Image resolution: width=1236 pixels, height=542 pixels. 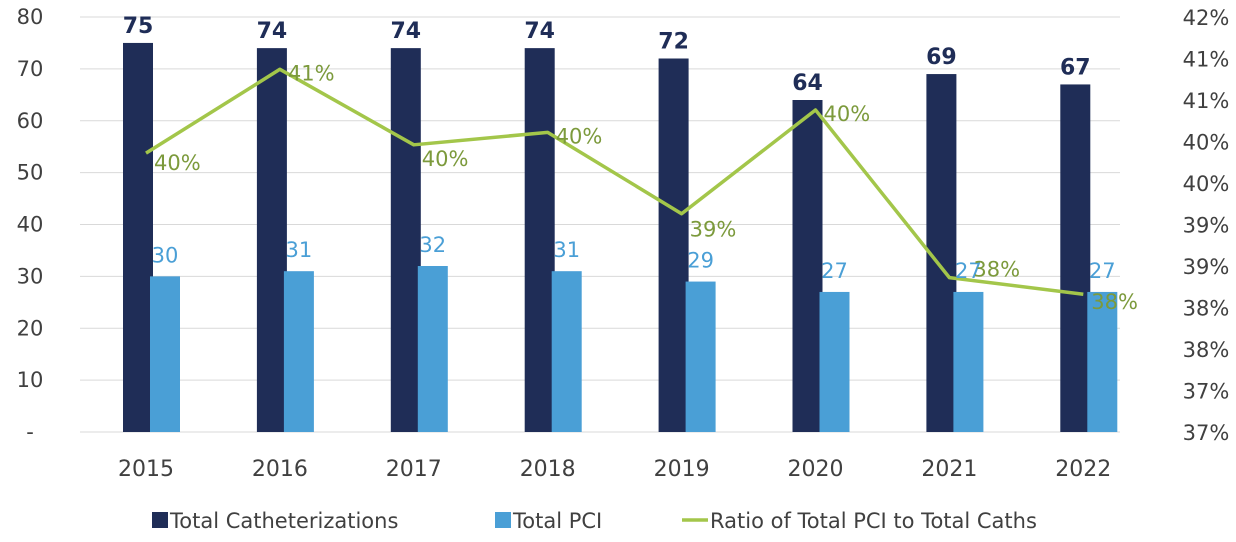 I want to click on left-axis-tick-label: -, so click(x=30, y=432).